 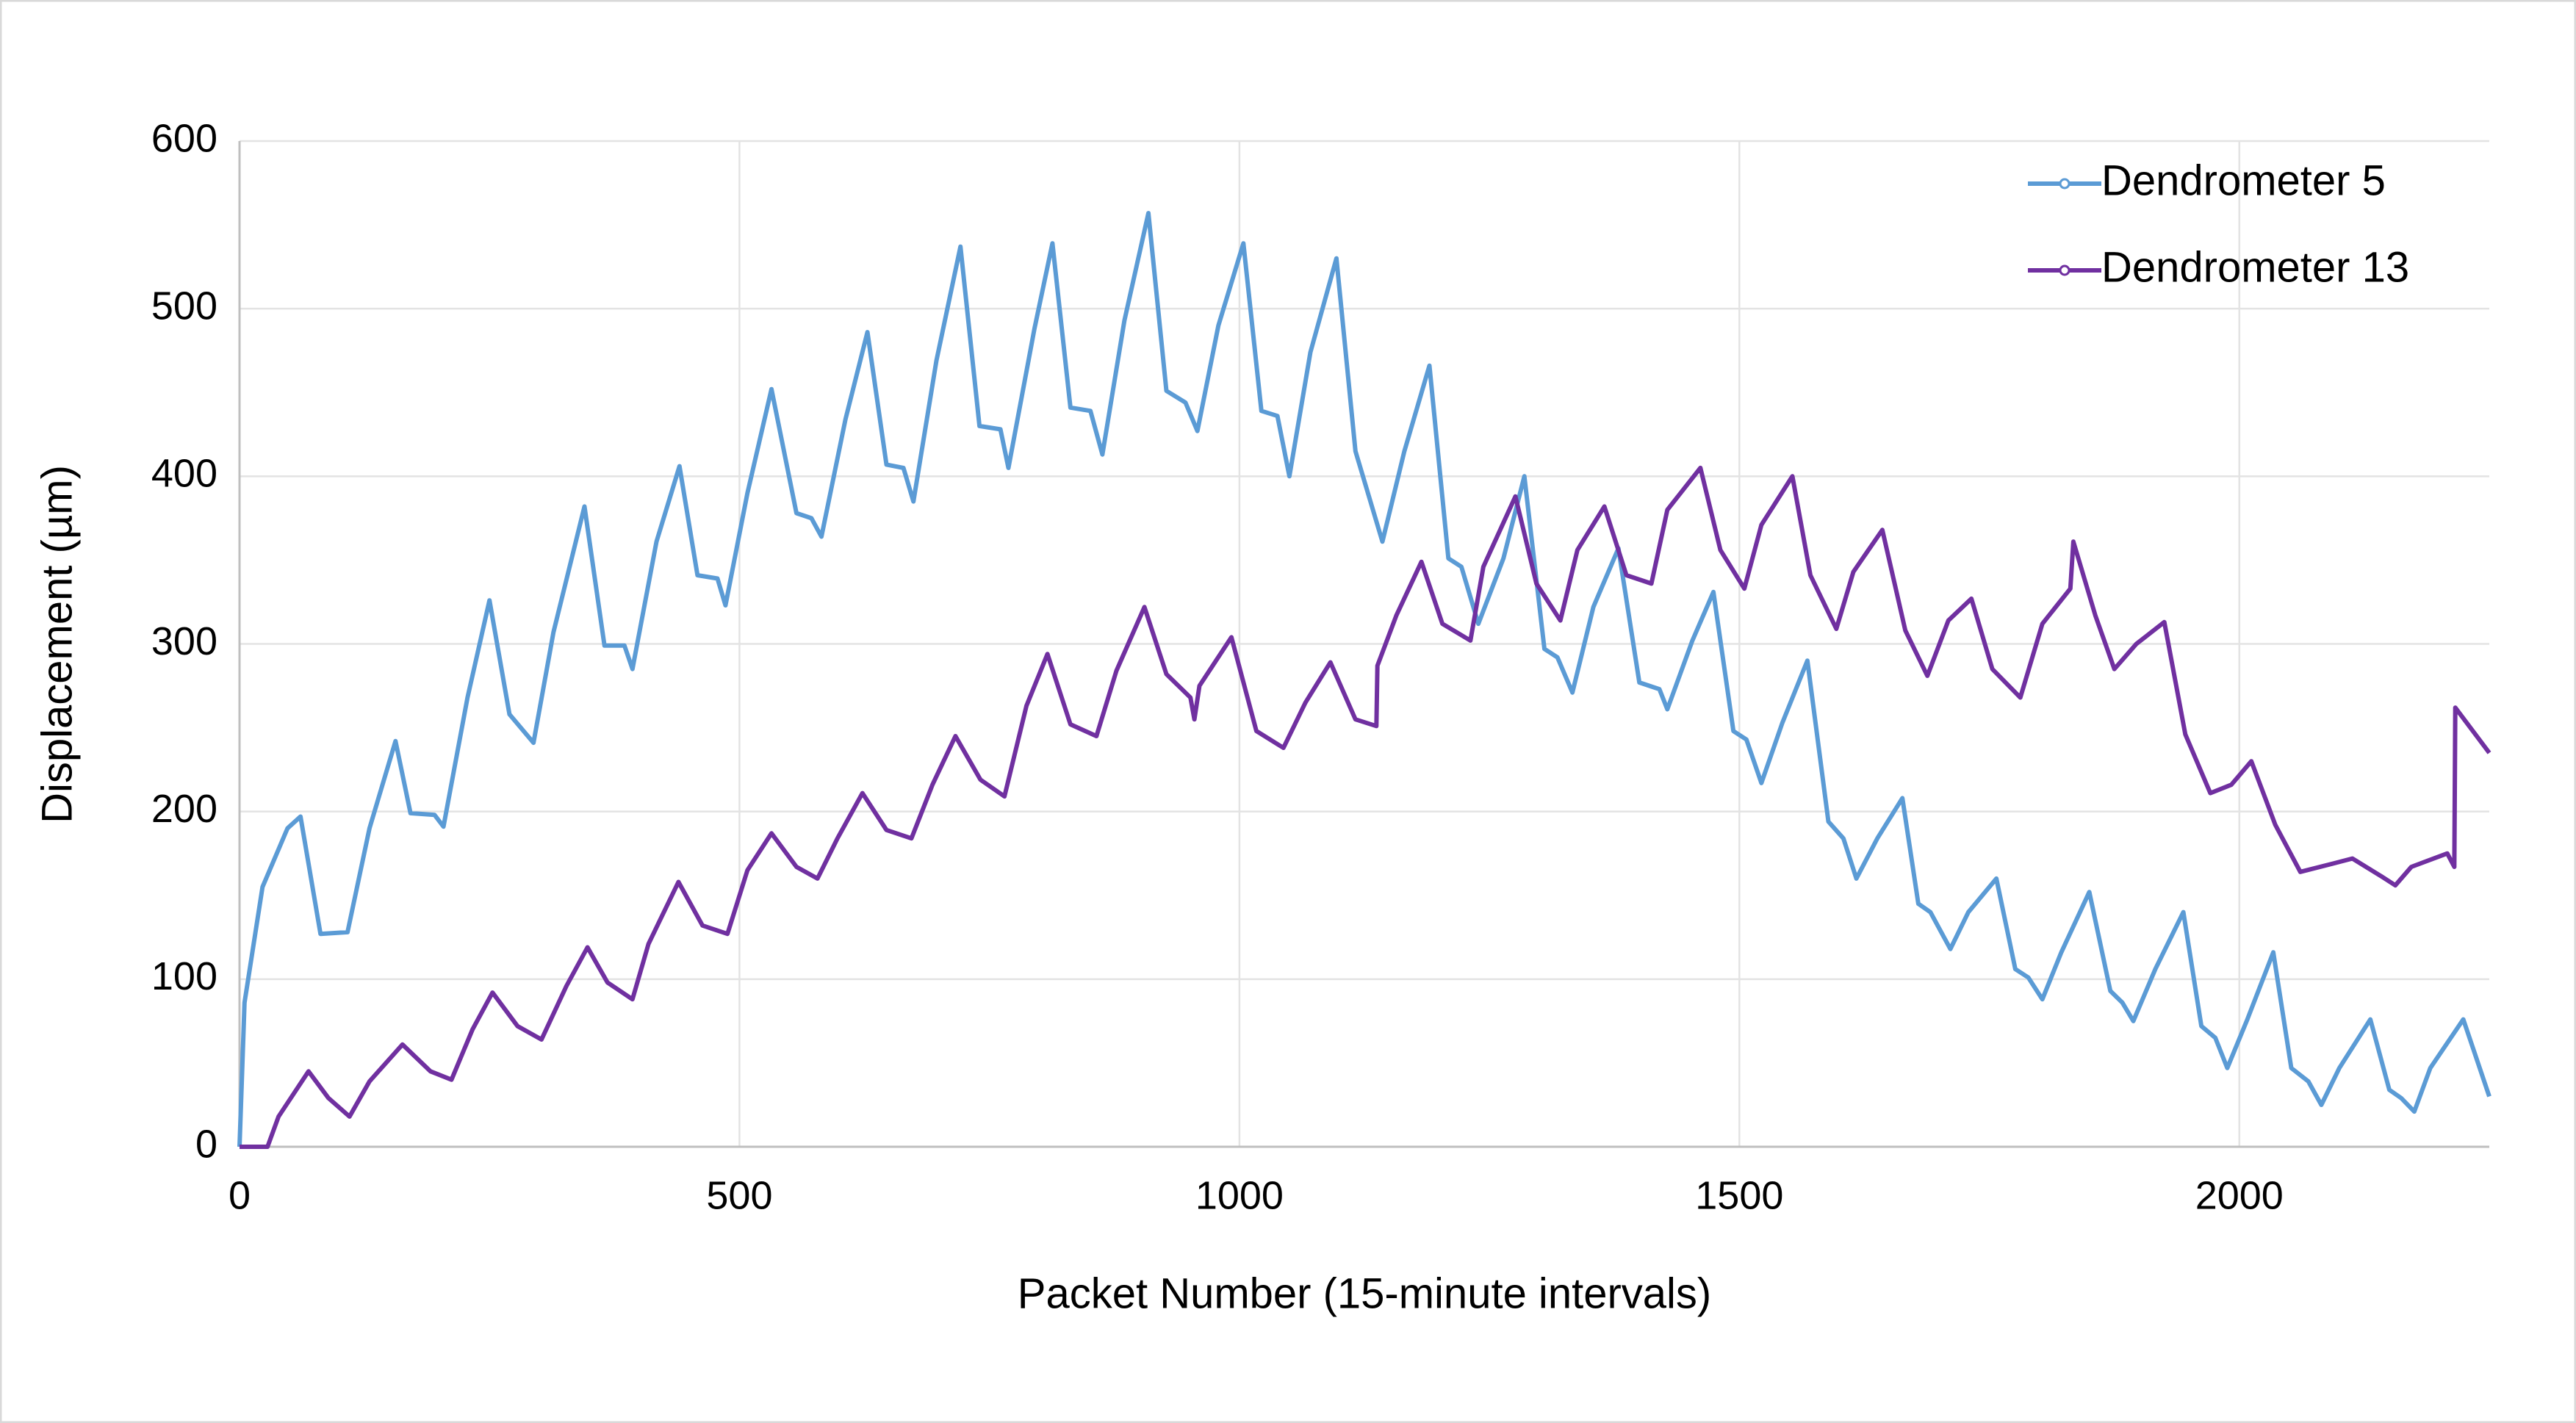 What do you see at coordinates (57, 644) in the screenshot?
I see `y-axis-title: Displacement (µm)` at bounding box center [57, 644].